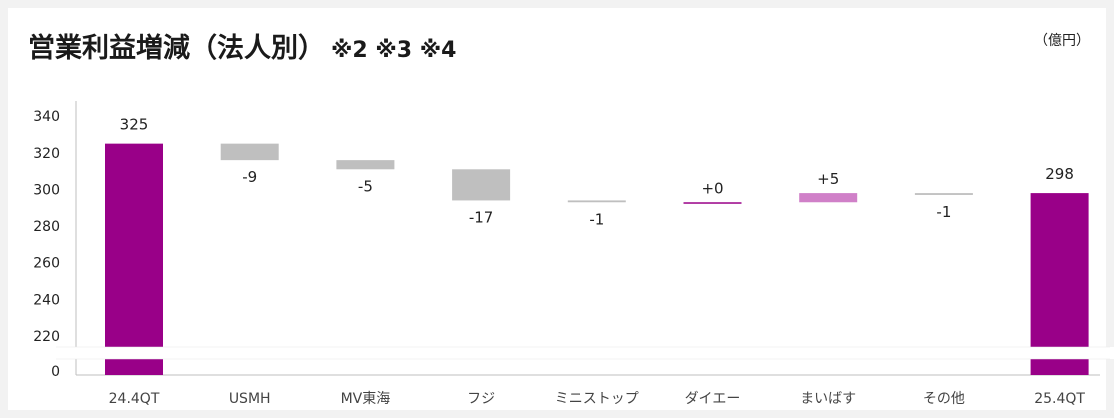  I want to click on data-label: -9, so click(249, 177).